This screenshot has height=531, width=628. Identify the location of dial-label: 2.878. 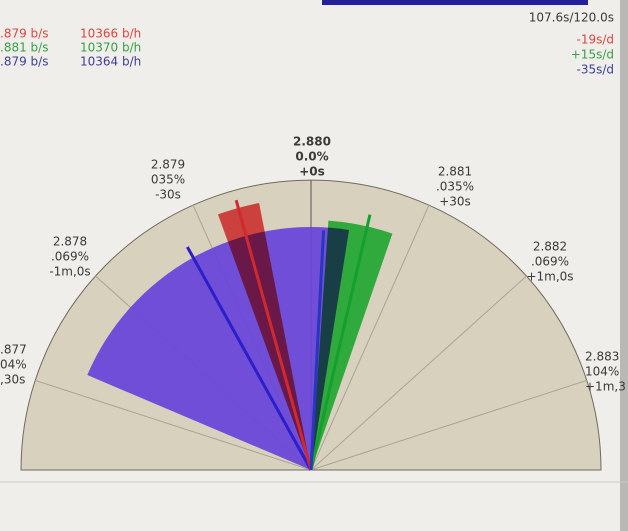
(70, 242).